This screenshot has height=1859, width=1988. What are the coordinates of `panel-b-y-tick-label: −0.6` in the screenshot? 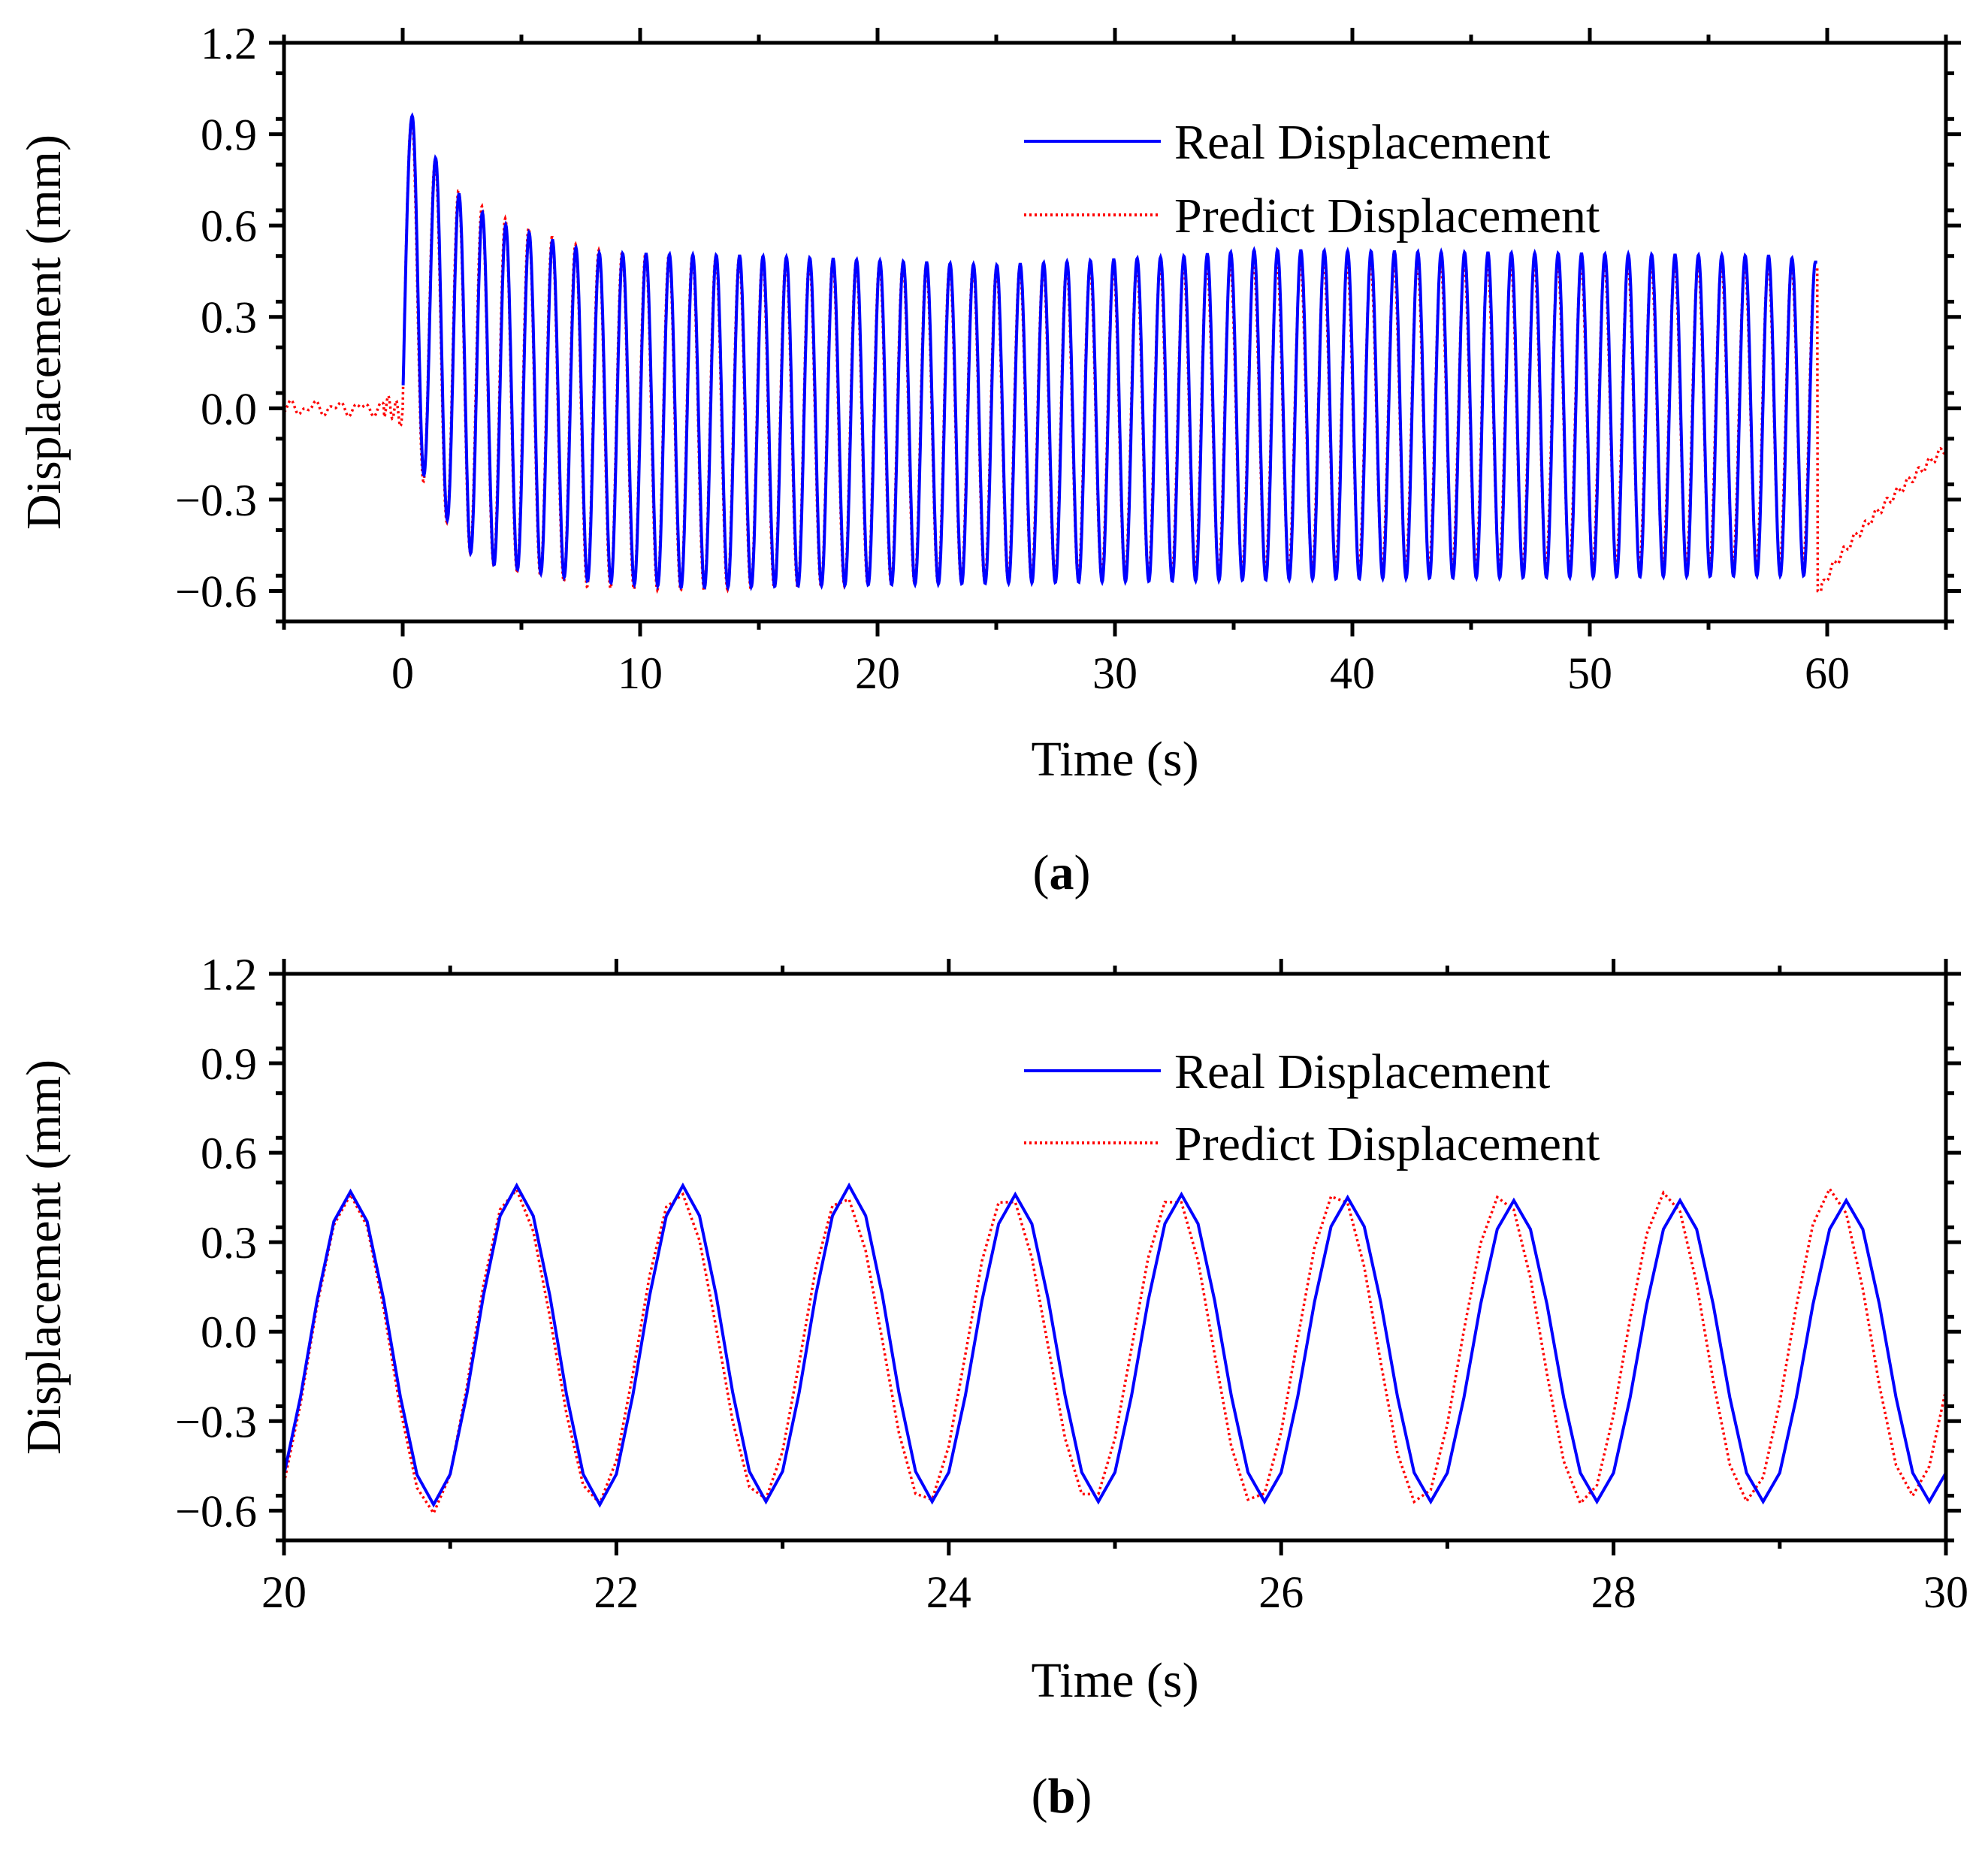 It's located at (216, 1511).